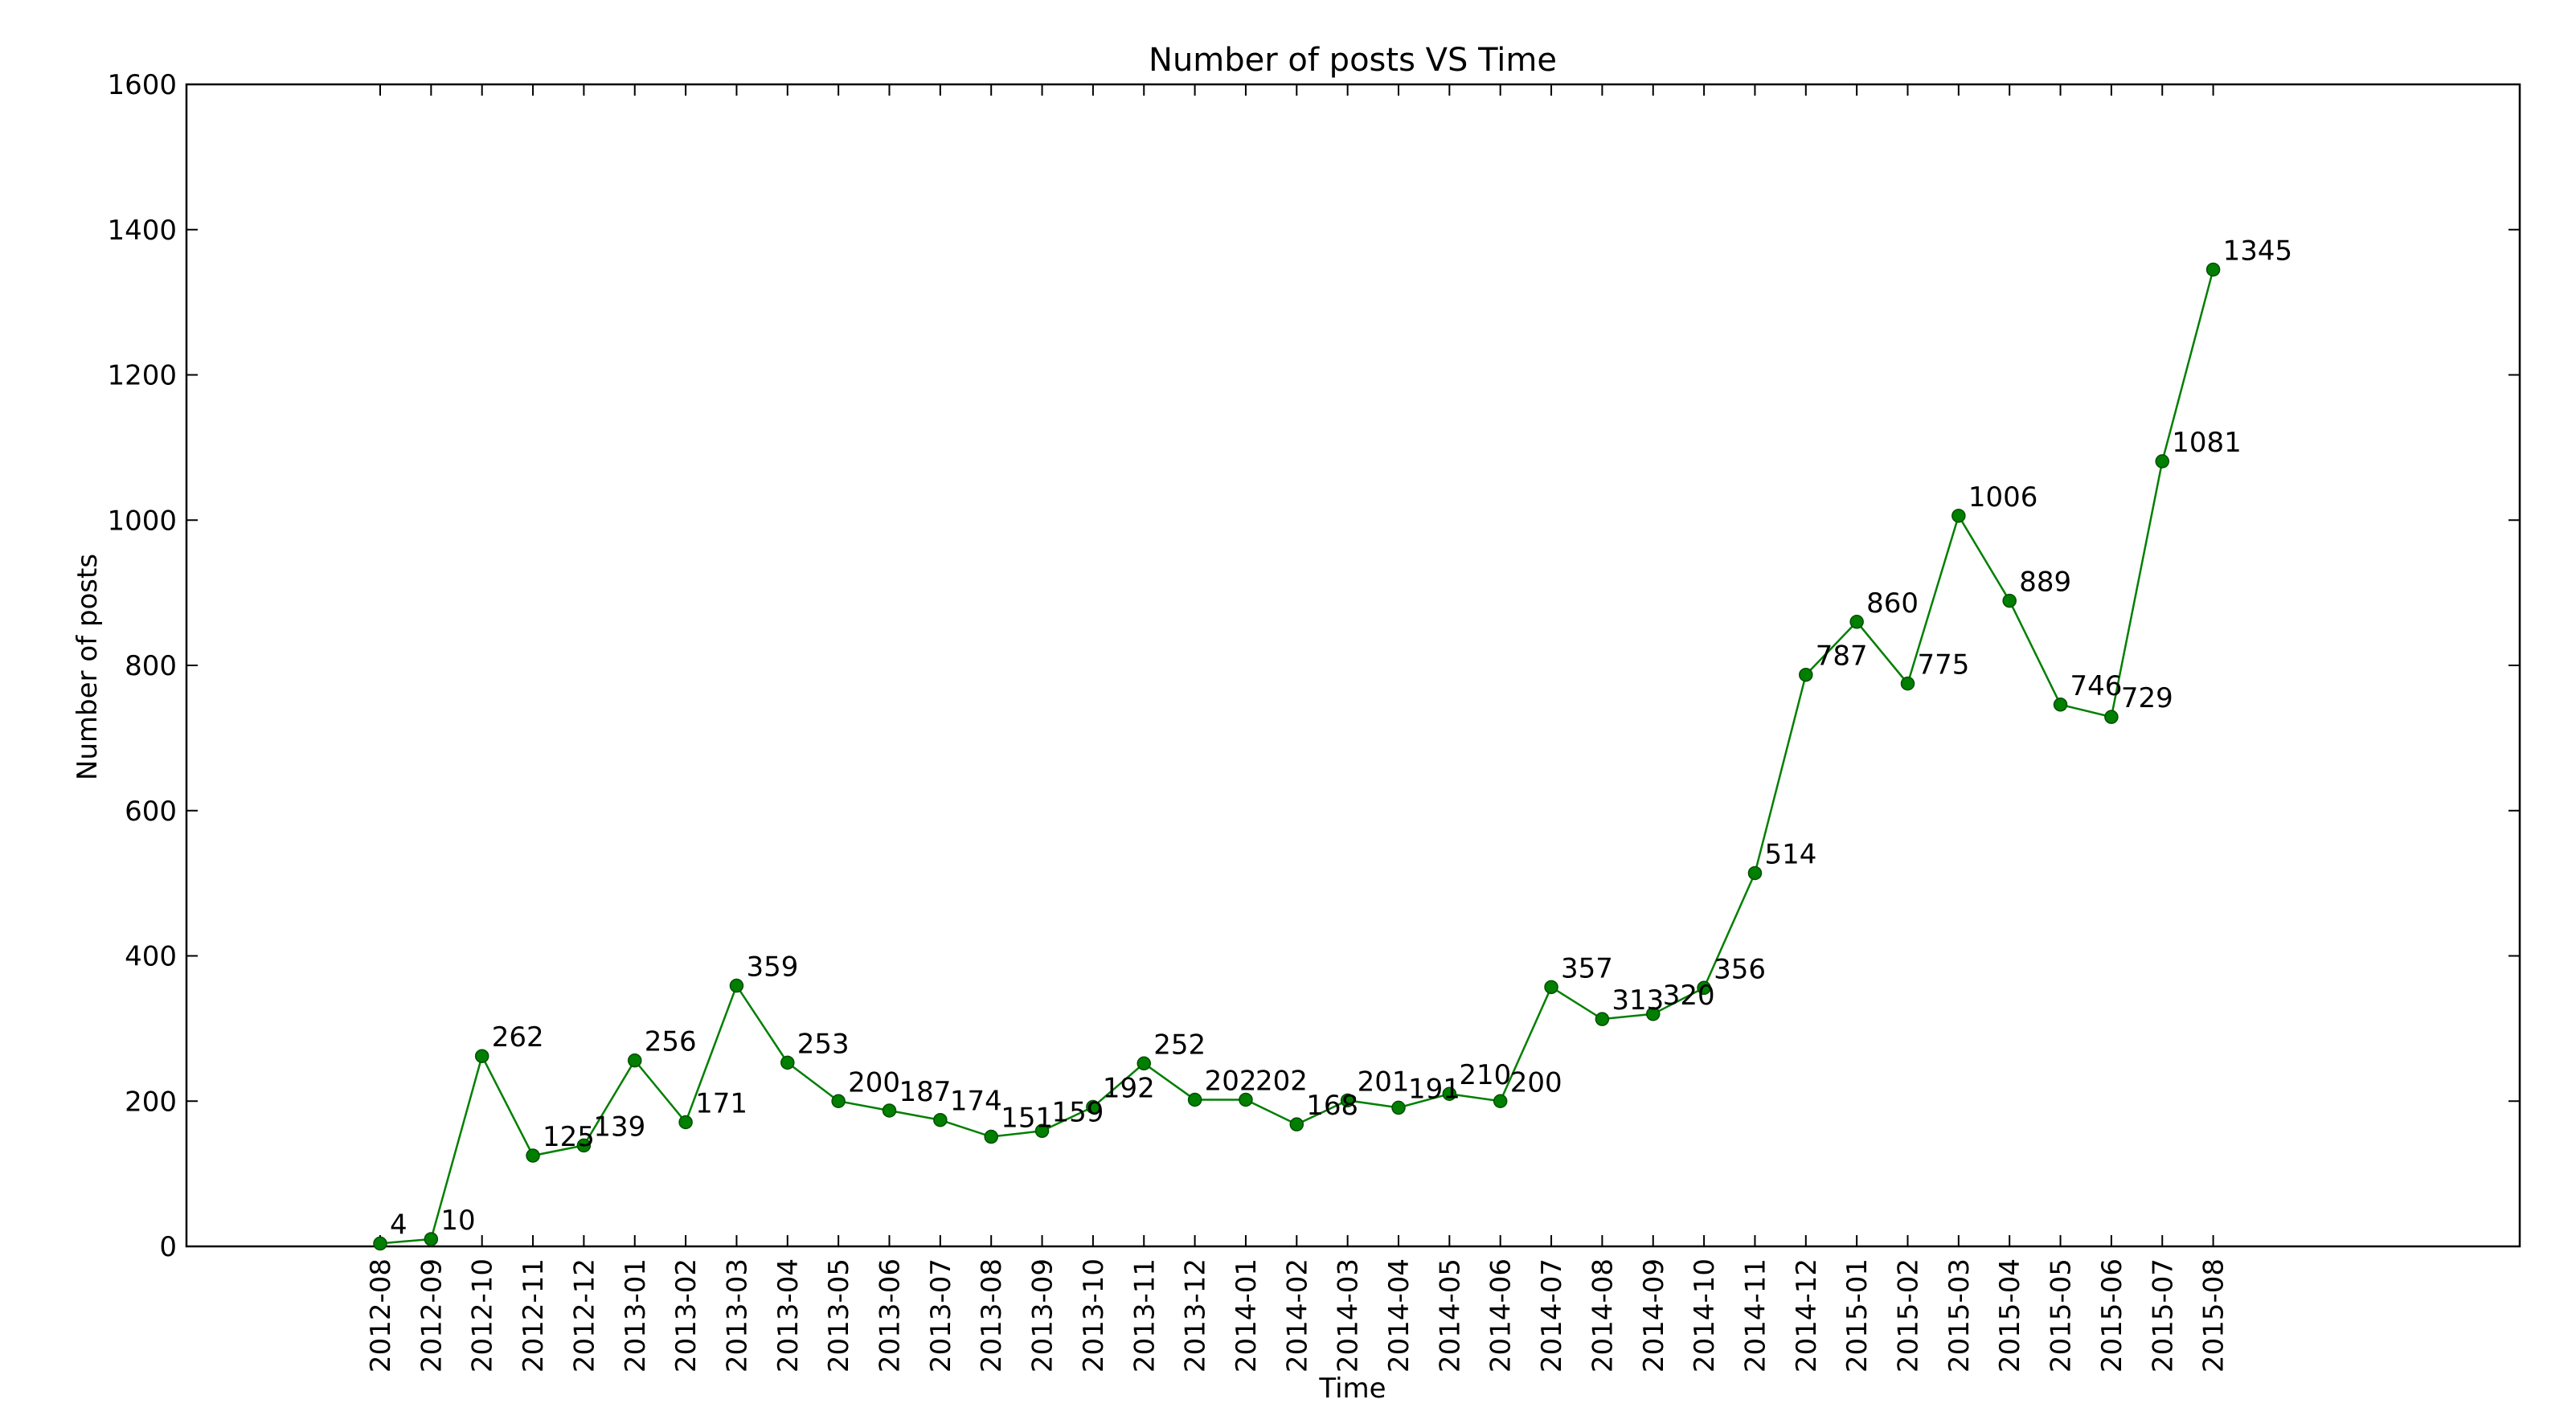 Image resolution: width=2576 pixels, height=1428 pixels. Describe the element at coordinates (151, 666) in the screenshot. I see `y-tick-label: 800` at that location.